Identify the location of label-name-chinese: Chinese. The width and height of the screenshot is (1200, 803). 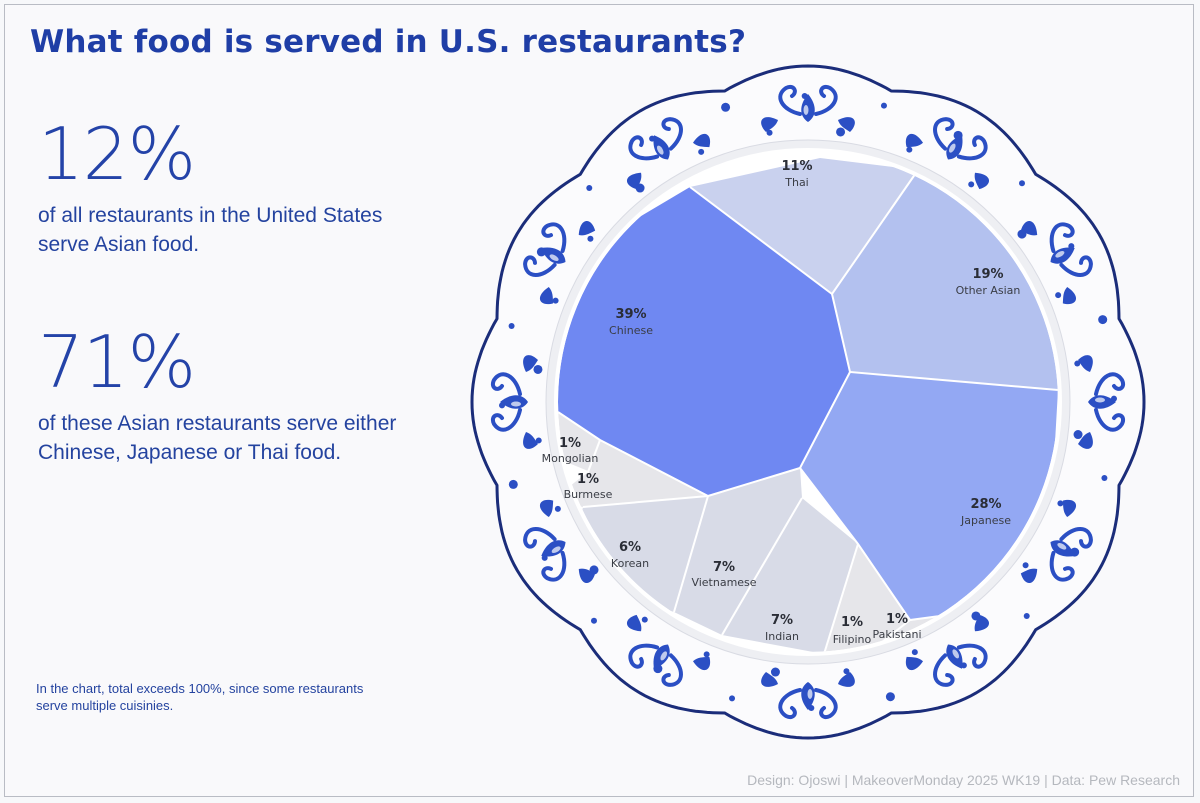
(631, 330).